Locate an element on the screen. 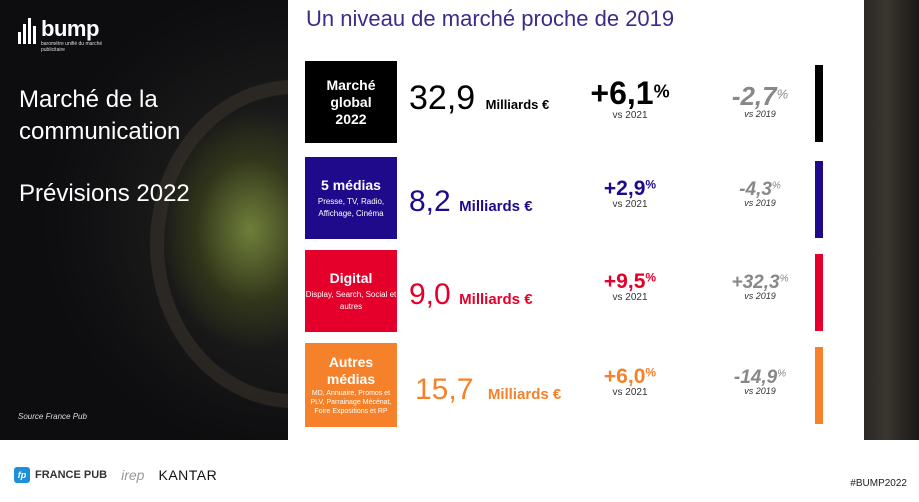  market-value: 9,0 Milliards € is located at coordinates (471, 294).